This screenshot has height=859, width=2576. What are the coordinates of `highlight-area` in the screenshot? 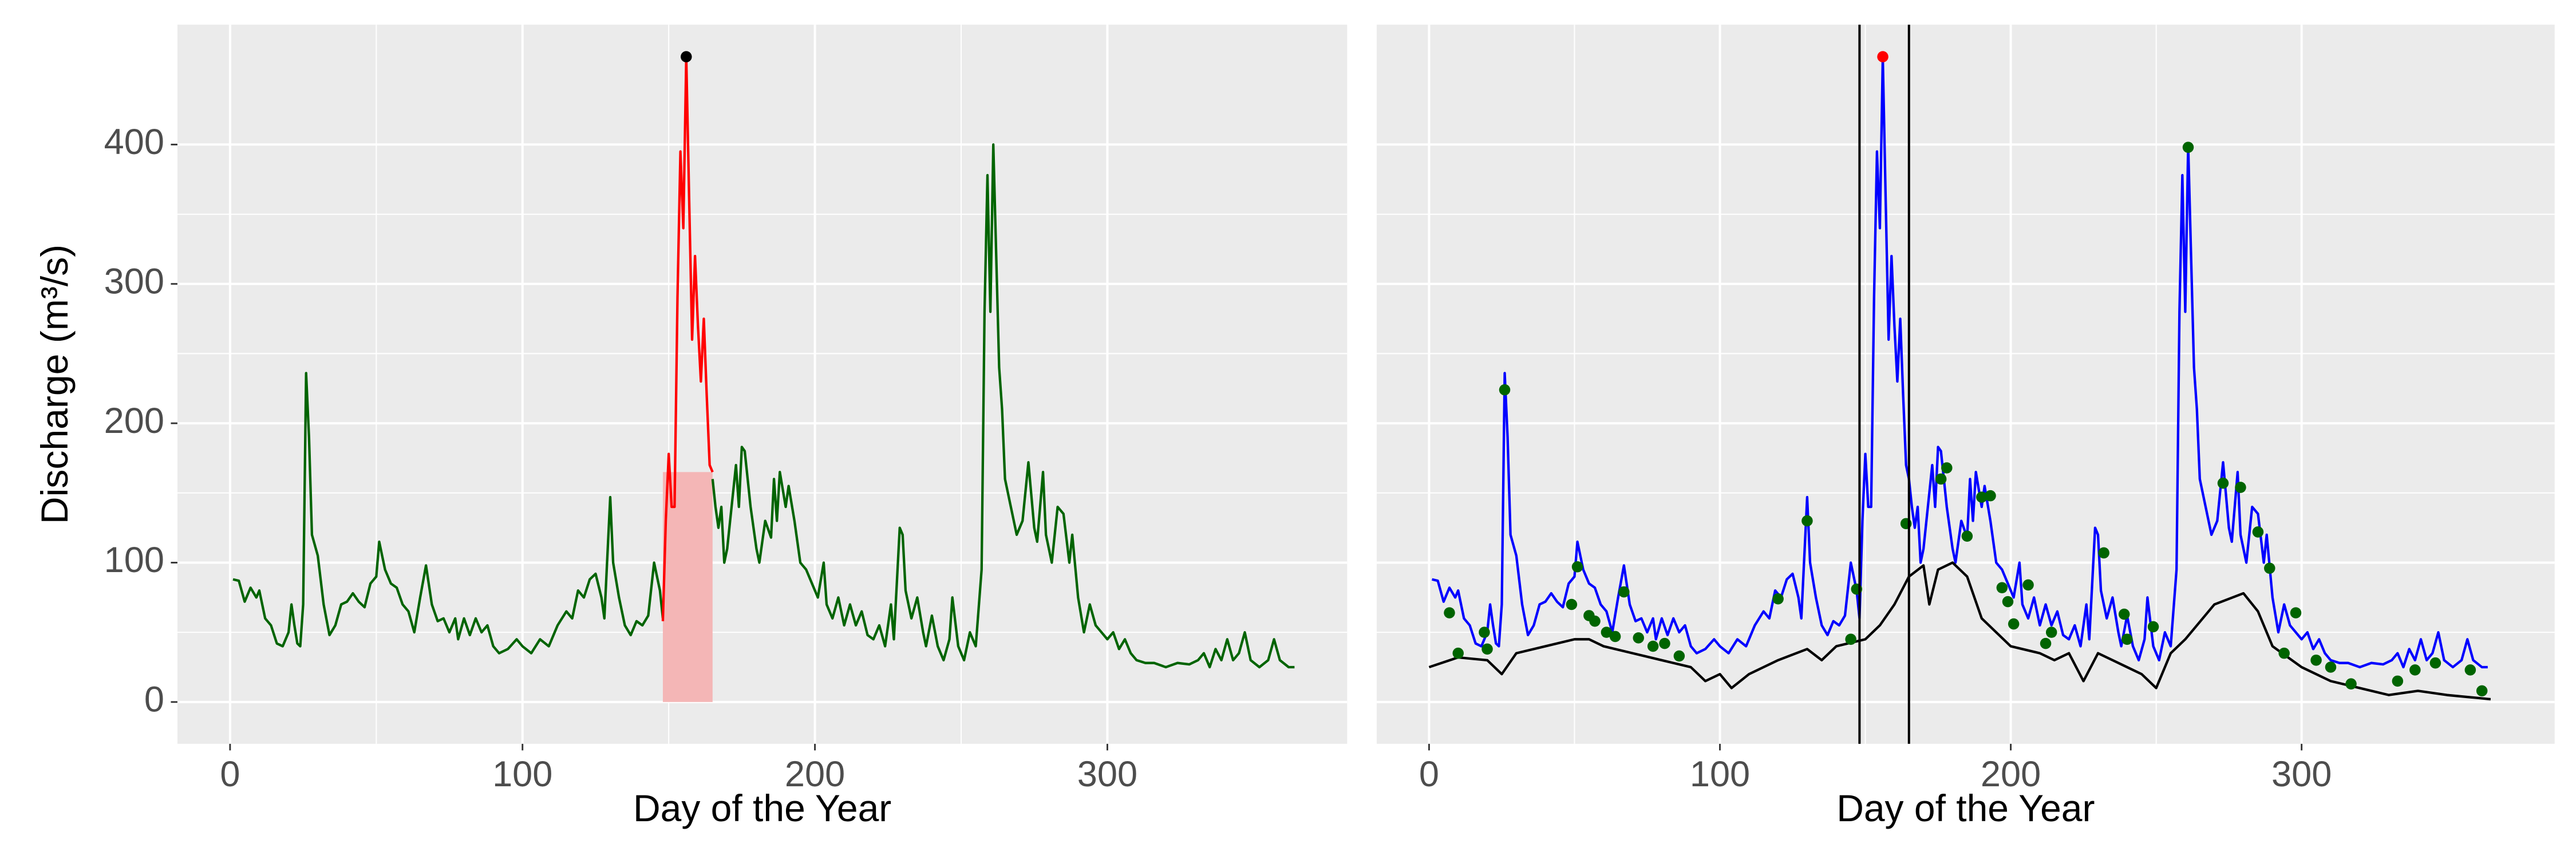 It's located at (687, 587).